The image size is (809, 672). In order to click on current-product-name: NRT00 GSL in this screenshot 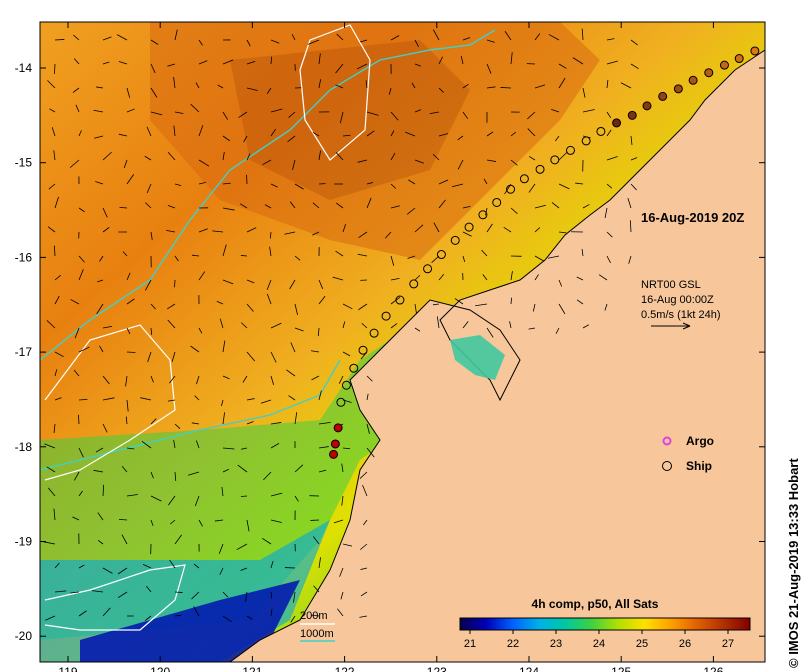, I will do `click(671, 285)`.